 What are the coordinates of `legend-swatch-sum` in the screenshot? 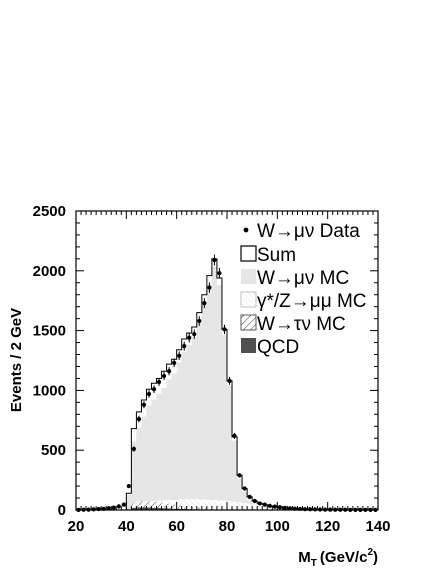 It's located at (248, 253).